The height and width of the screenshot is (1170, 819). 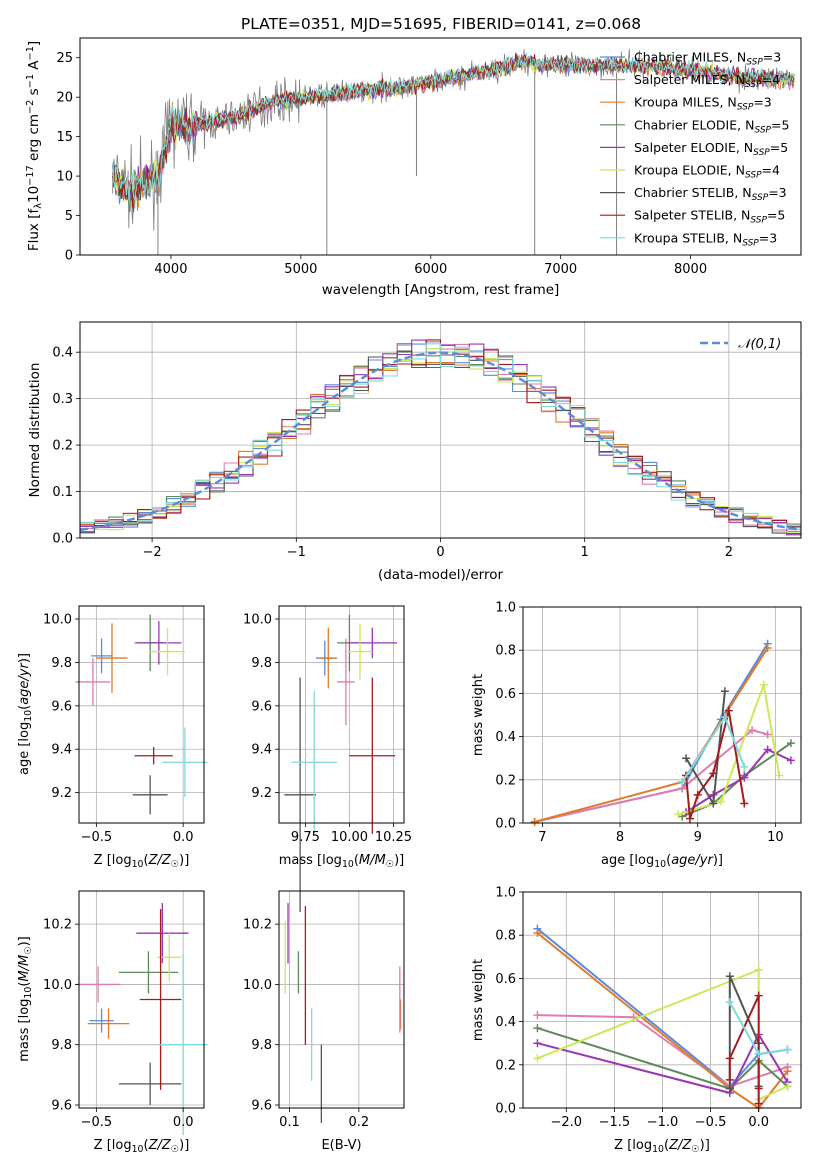 What do you see at coordinates (342, 861) in the screenshot?
I see `x-axis-label: mass [log10(M/M☉)]` at bounding box center [342, 861].